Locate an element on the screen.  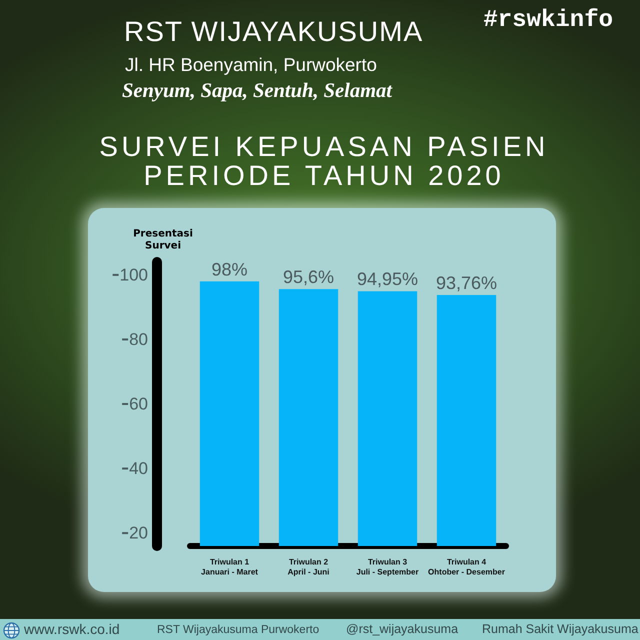
y-axis-title: Presentasi Survei is located at coordinates (163, 240).